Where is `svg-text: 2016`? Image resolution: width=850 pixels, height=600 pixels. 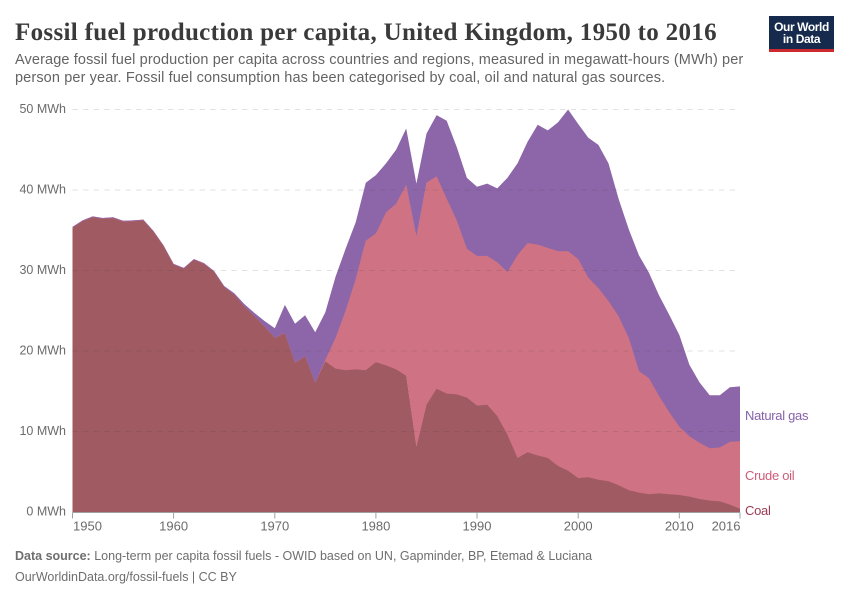
svg-text: 2016 is located at coordinates (726, 526).